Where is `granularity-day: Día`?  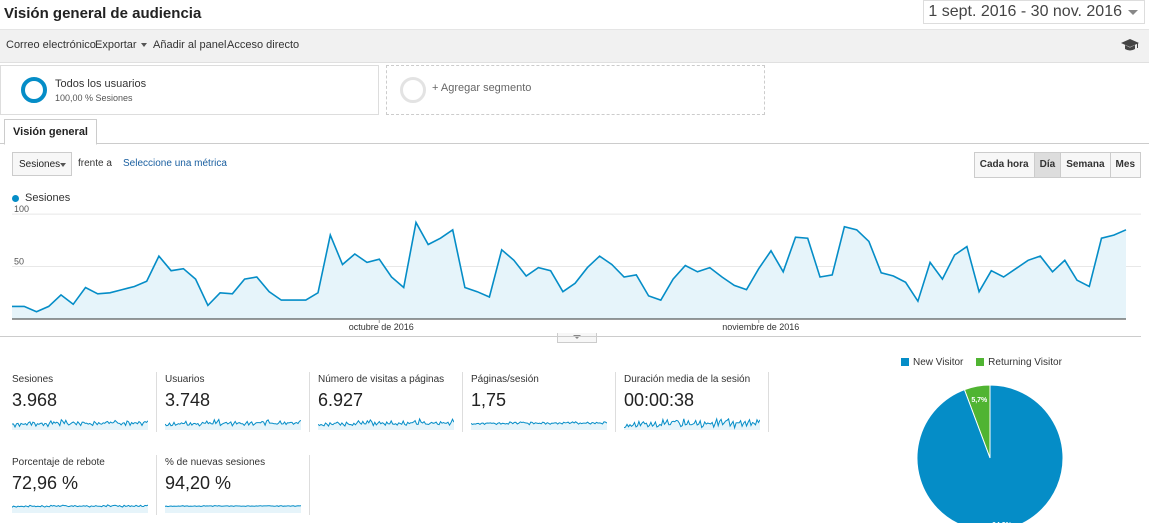
granularity-day: Día is located at coordinates (1047, 165).